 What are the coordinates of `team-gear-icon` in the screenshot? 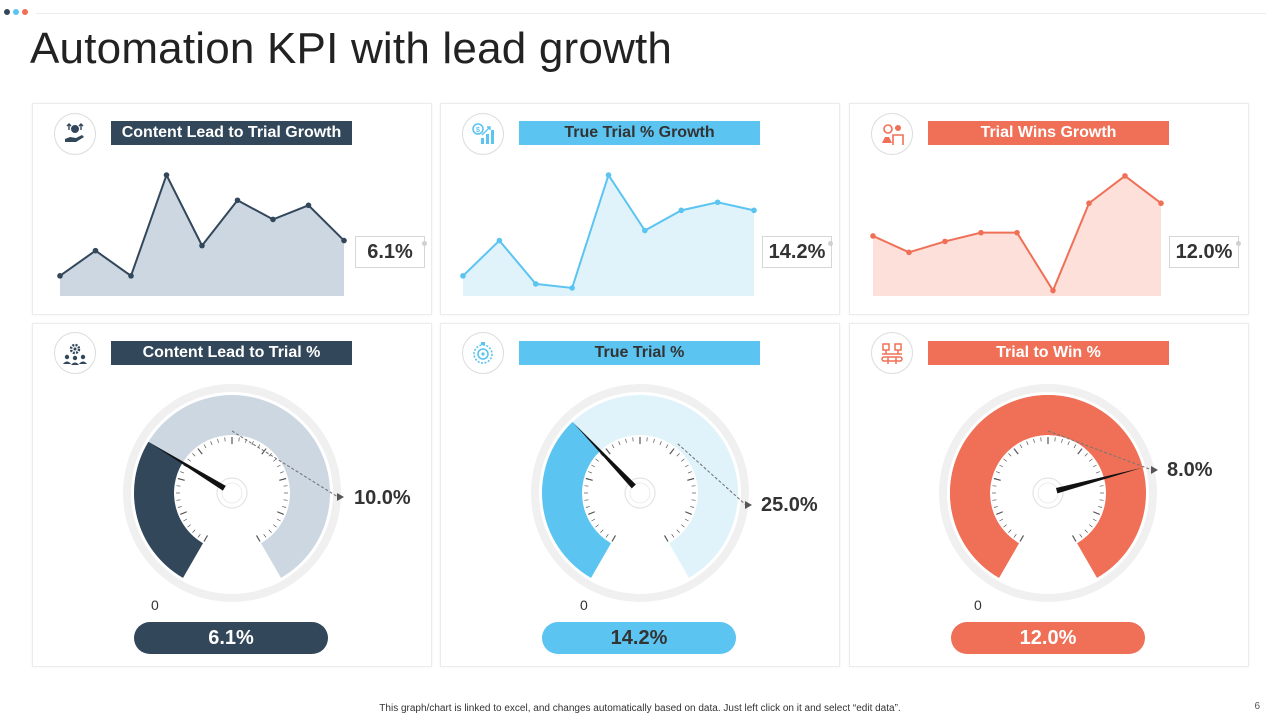 It's located at (75, 353).